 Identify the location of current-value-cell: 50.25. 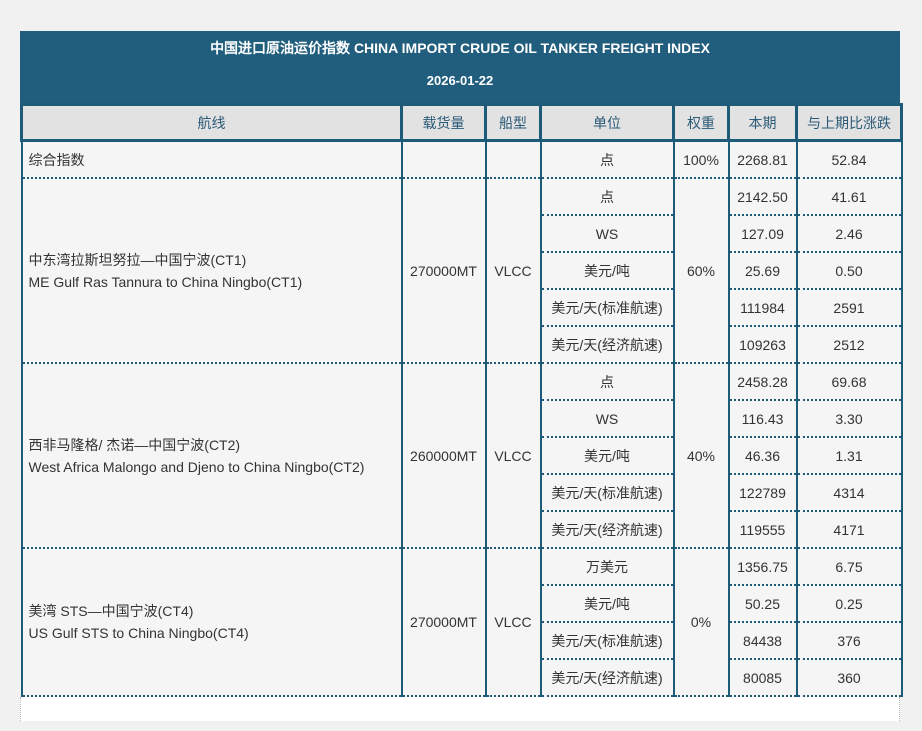
(762, 603).